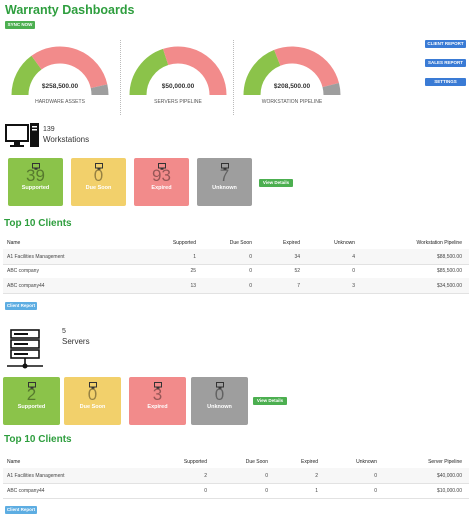  Describe the element at coordinates (20, 25) in the screenshot. I see `sync-button: SYNC NOW` at that location.